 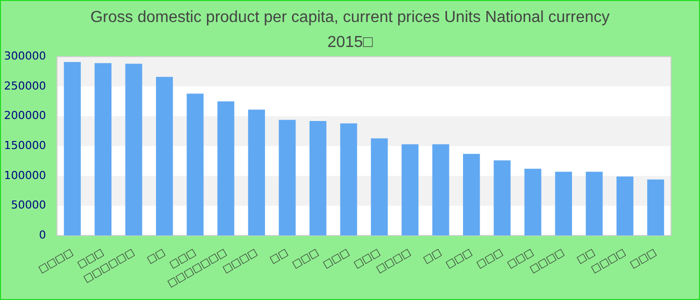 I want to click on y-tick-label: 250000, so click(x=25, y=85).